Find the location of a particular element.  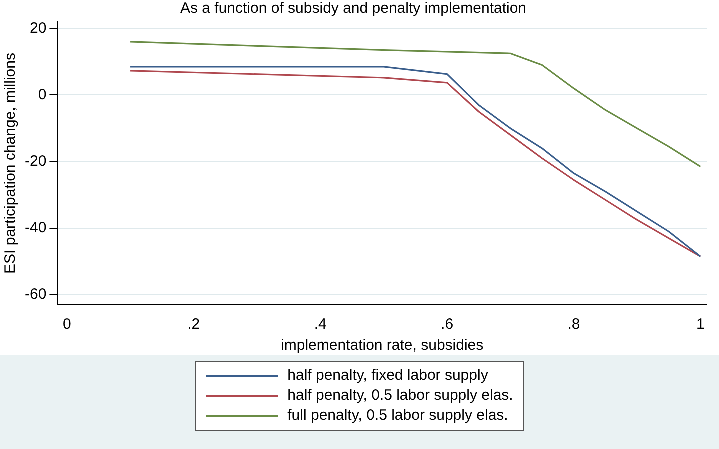

legend-label: half penalty, 0.5 labor supply elas. is located at coordinates (401, 396).